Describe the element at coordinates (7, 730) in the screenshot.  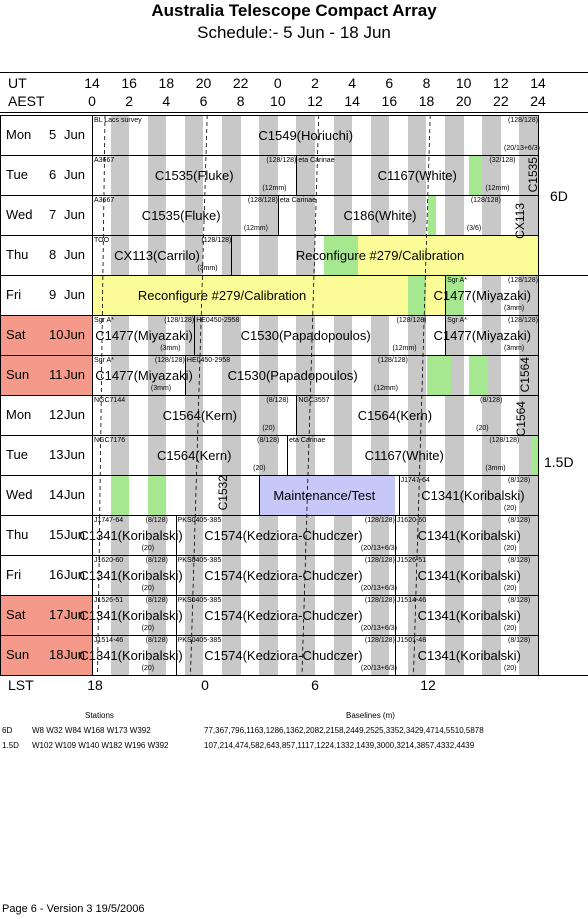
I see `config-6d-label: 6D` at that location.